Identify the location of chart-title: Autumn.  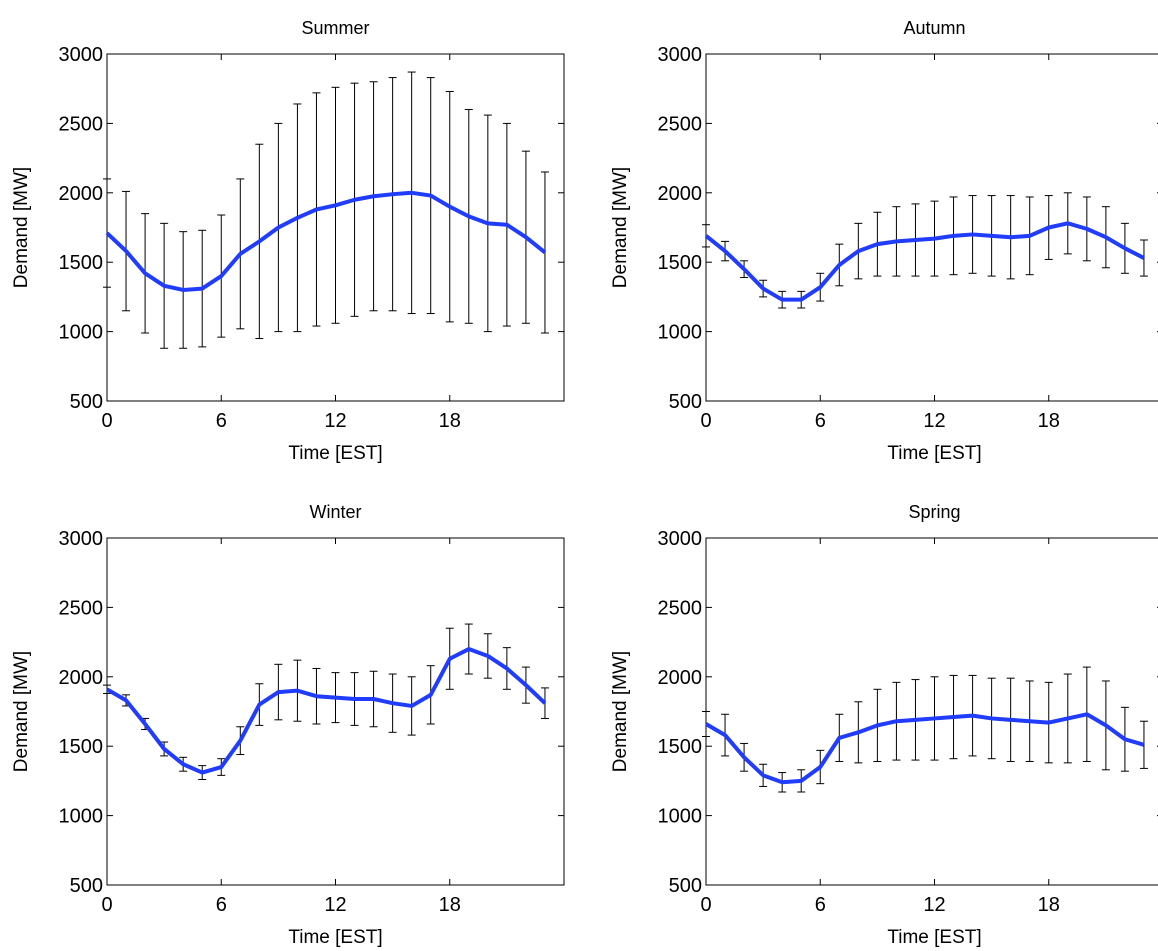
(934, 28).